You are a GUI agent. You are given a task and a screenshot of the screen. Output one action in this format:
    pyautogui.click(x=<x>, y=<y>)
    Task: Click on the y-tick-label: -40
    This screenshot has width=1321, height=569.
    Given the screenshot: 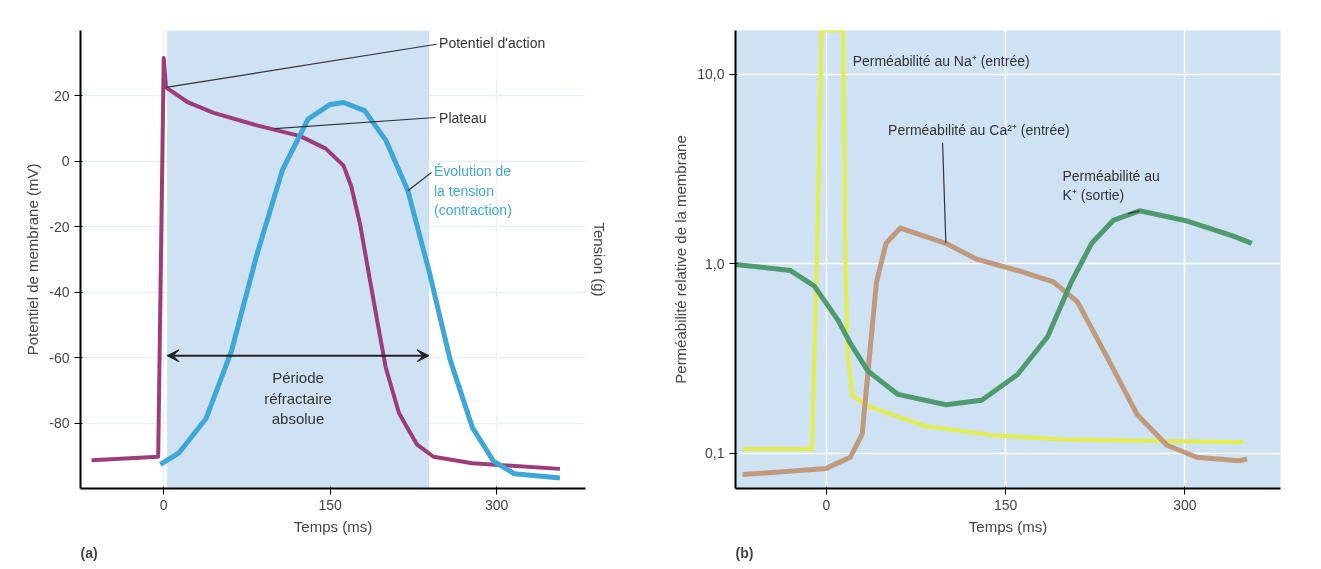 What is the action you would take?
    pyautogui.click(x=59, y=292)
    